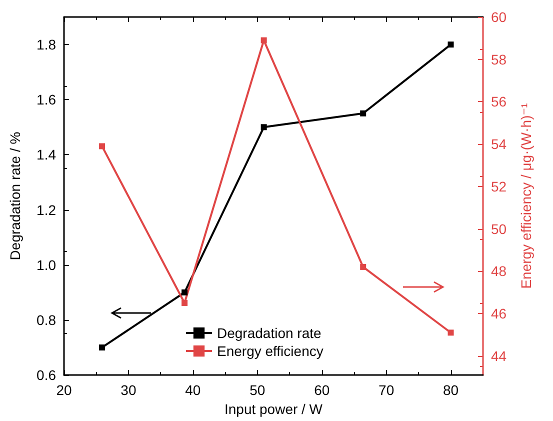 The height and width of the screenshot is (421, 553). What do you see at coordinates (499, 356) in the screenshot?
I see `y2-tick-label: 44` at bounding box center [499, 356].